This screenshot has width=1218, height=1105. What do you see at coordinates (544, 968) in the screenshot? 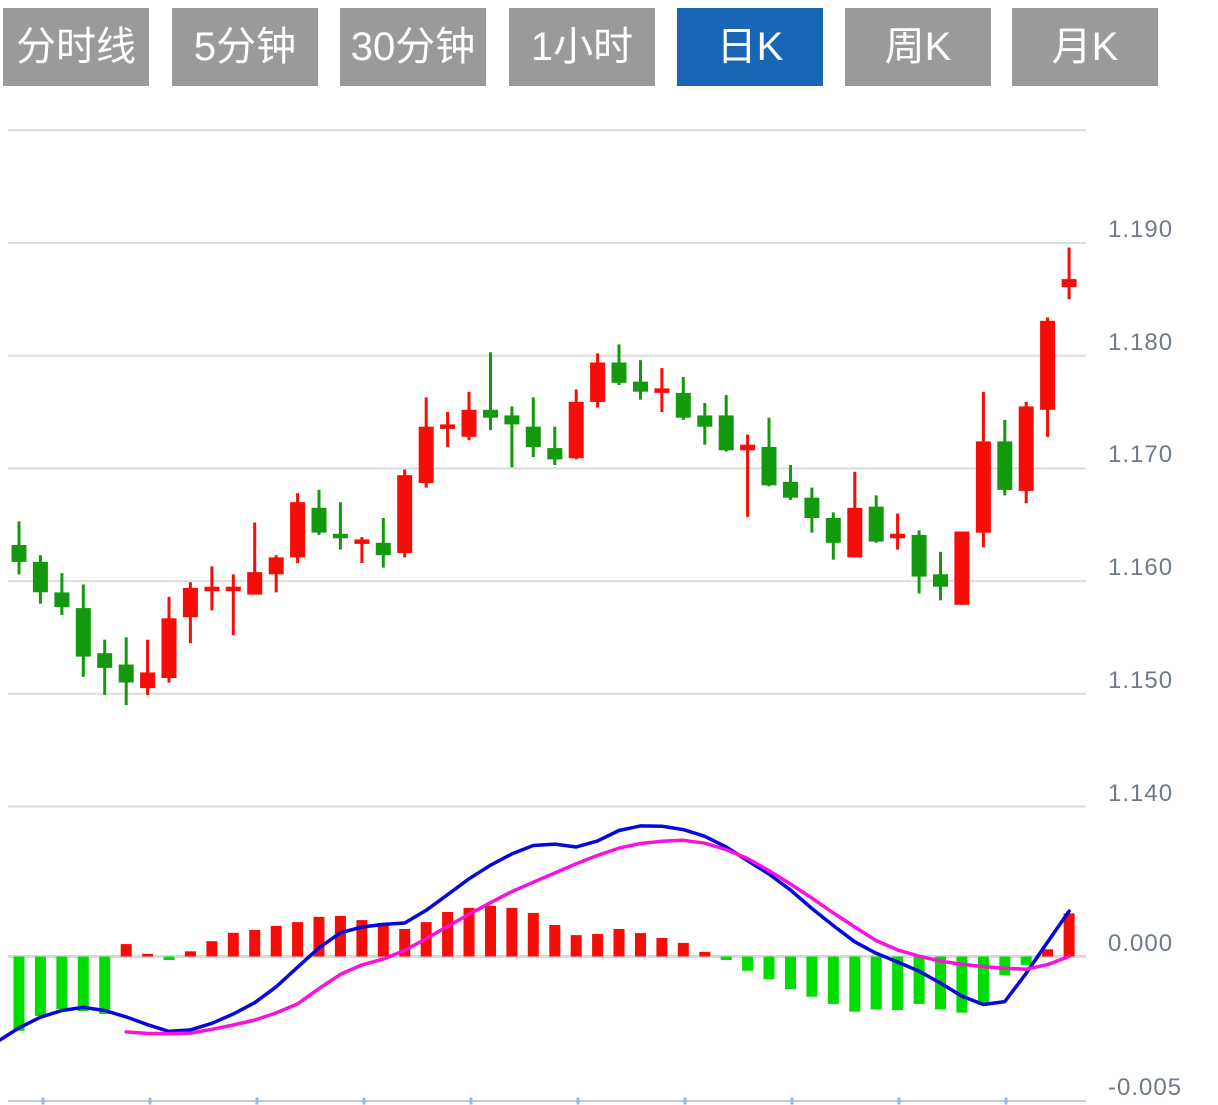
I see `macd-histogram` at bounding box center [544, 968].